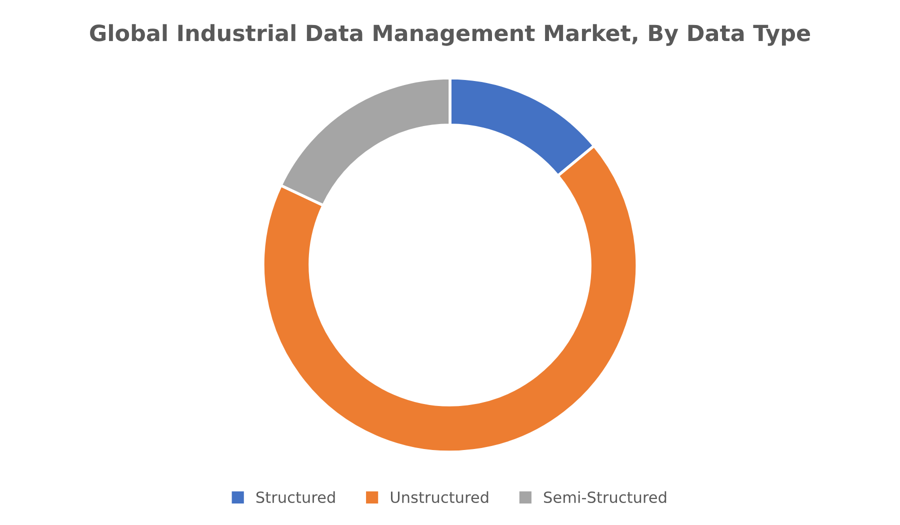 The image size is (900, 525). Describe the element at coordinates (439, 497) in the screenshot. I see `legend-label: Unstructured` at that location.